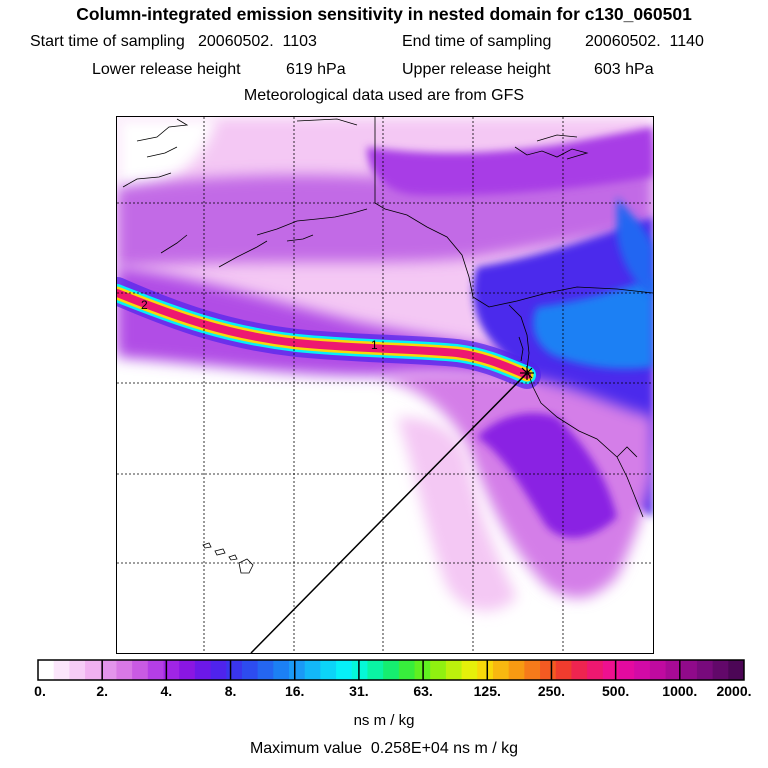 Image resolution: width=768 pixels, height=768 pixels. I want to click on met-data-source: Meteorological data used are from GFS, so click(384, 95).